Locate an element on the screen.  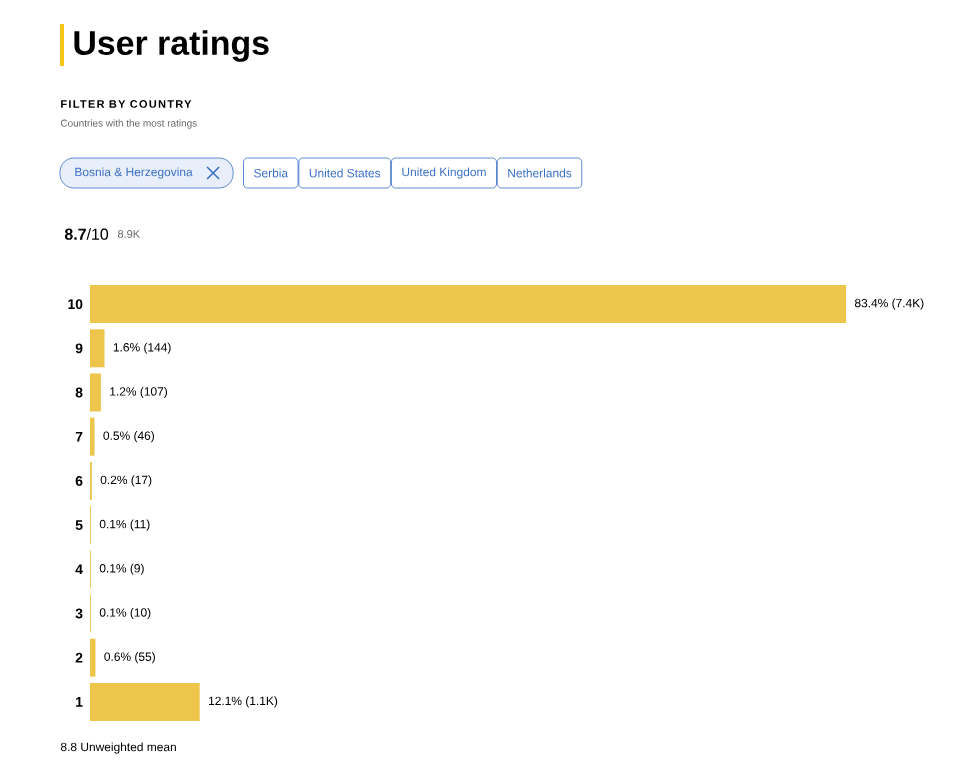
chart-title: User ratings is located at coordinates (171, 46).